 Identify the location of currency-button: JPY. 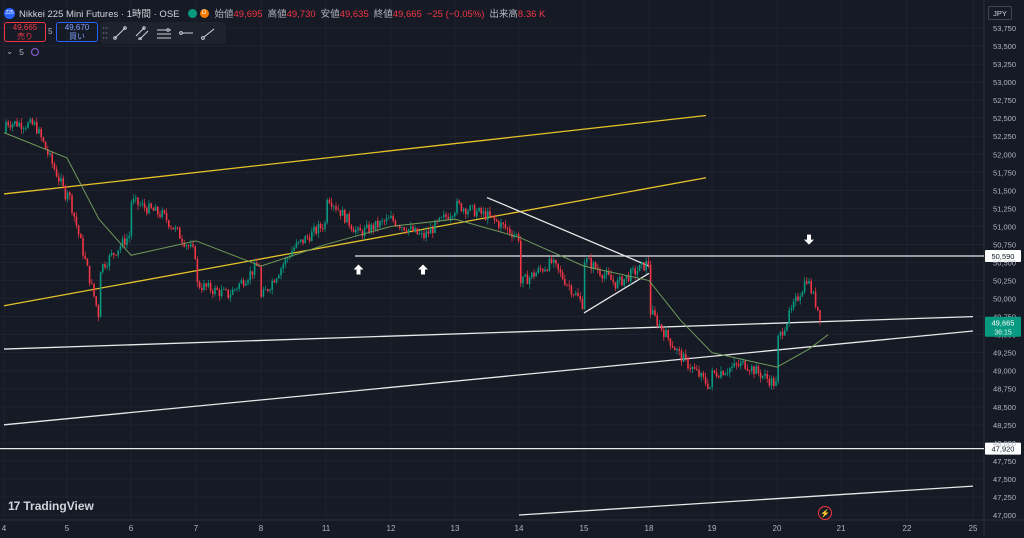
(1000, 13).